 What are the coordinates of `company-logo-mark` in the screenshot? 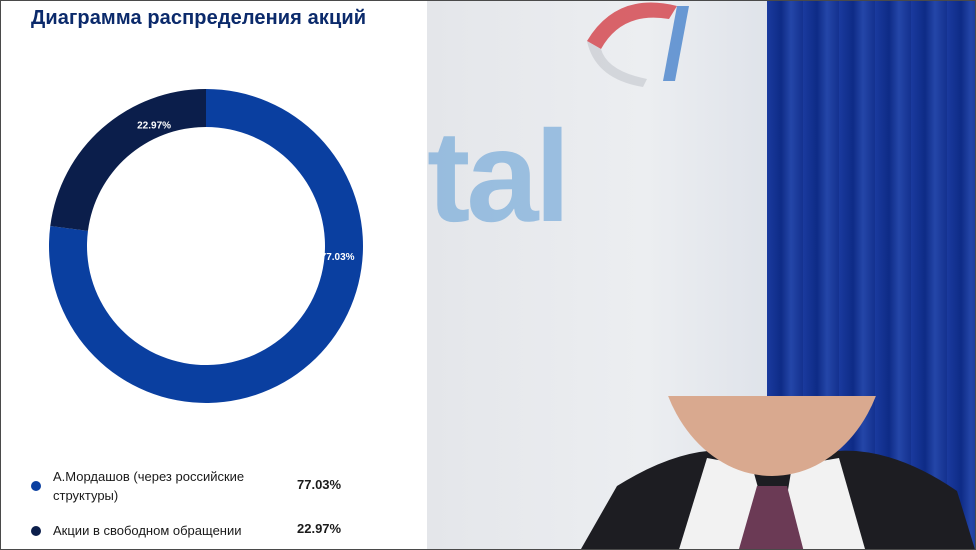 It's located at (638, 44).